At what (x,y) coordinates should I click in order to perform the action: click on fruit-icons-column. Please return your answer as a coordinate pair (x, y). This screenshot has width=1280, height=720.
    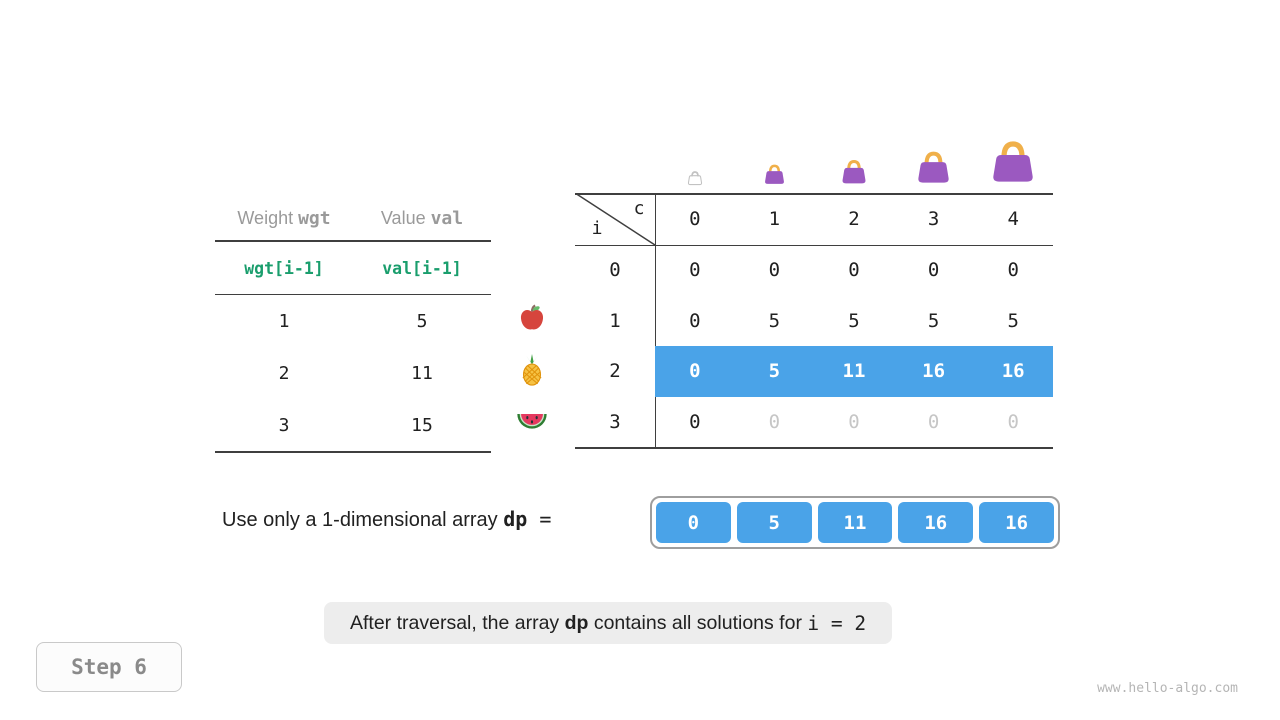
    Looking at the image, I should click on (532, 370).